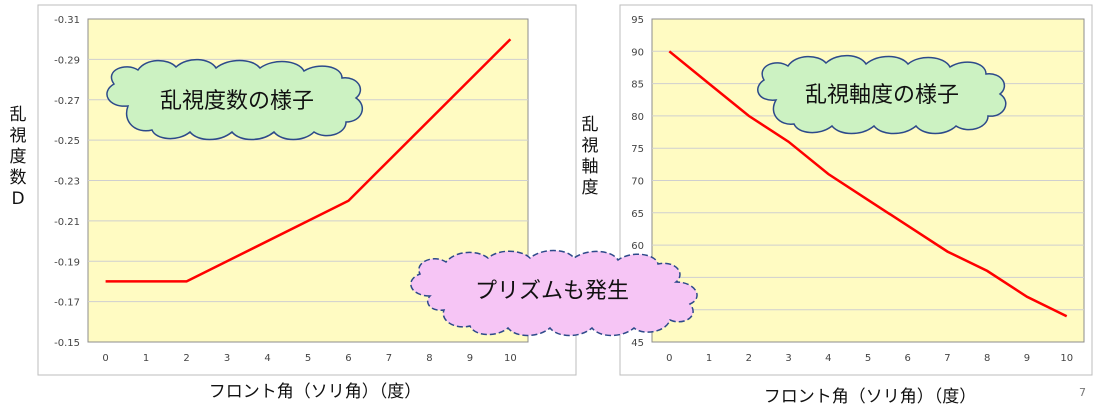 This screenshot has height=409, width=1095. What do you see at coordinates (67, 60) in the screenshot?
I see `y-tick-label: -0.29` at bounding box center [67, 60].